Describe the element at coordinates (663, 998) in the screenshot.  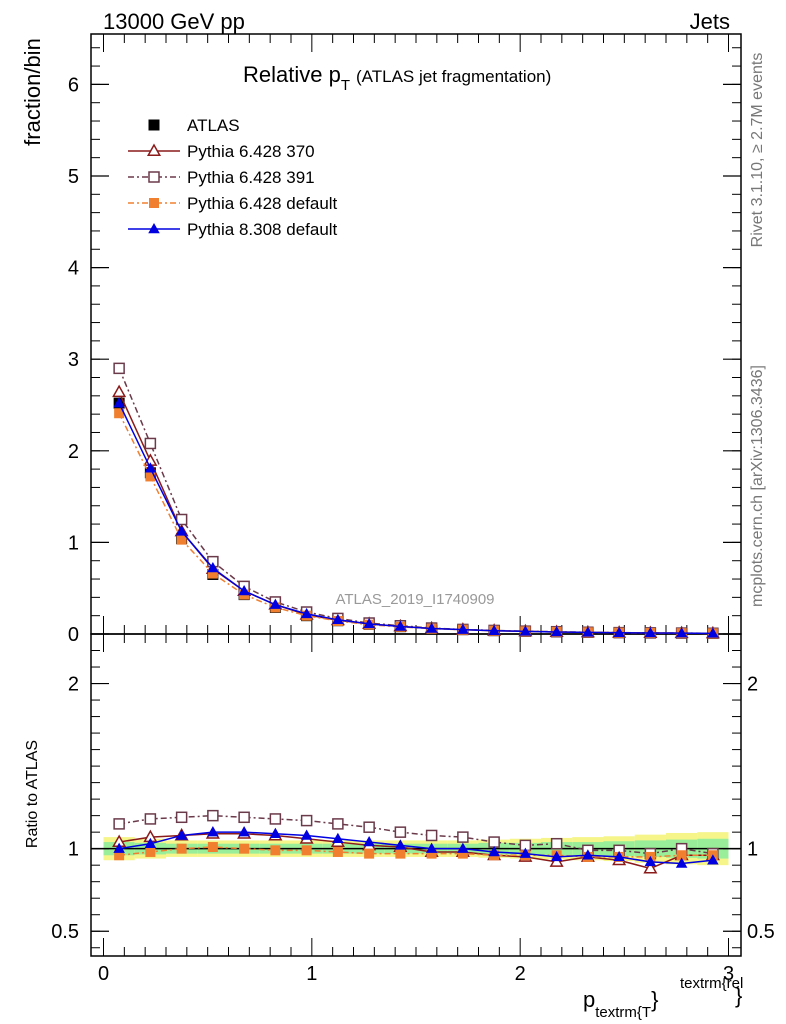
I see `x-axis-title: ptextrm{T} textrm{rel }` at that location.